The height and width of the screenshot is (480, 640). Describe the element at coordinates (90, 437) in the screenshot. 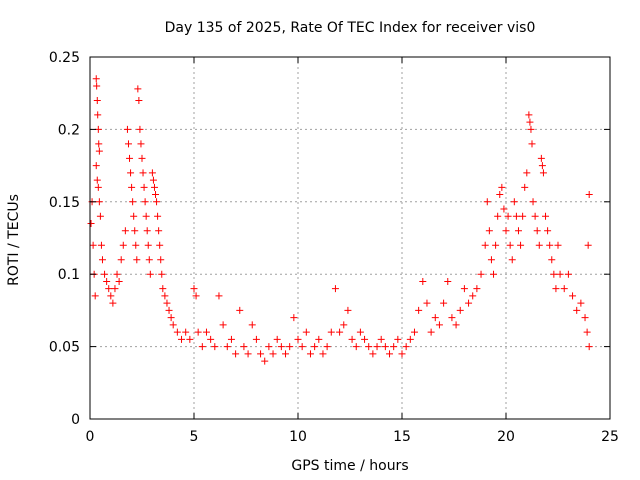

I see `x-tick-label: 0` at that location.